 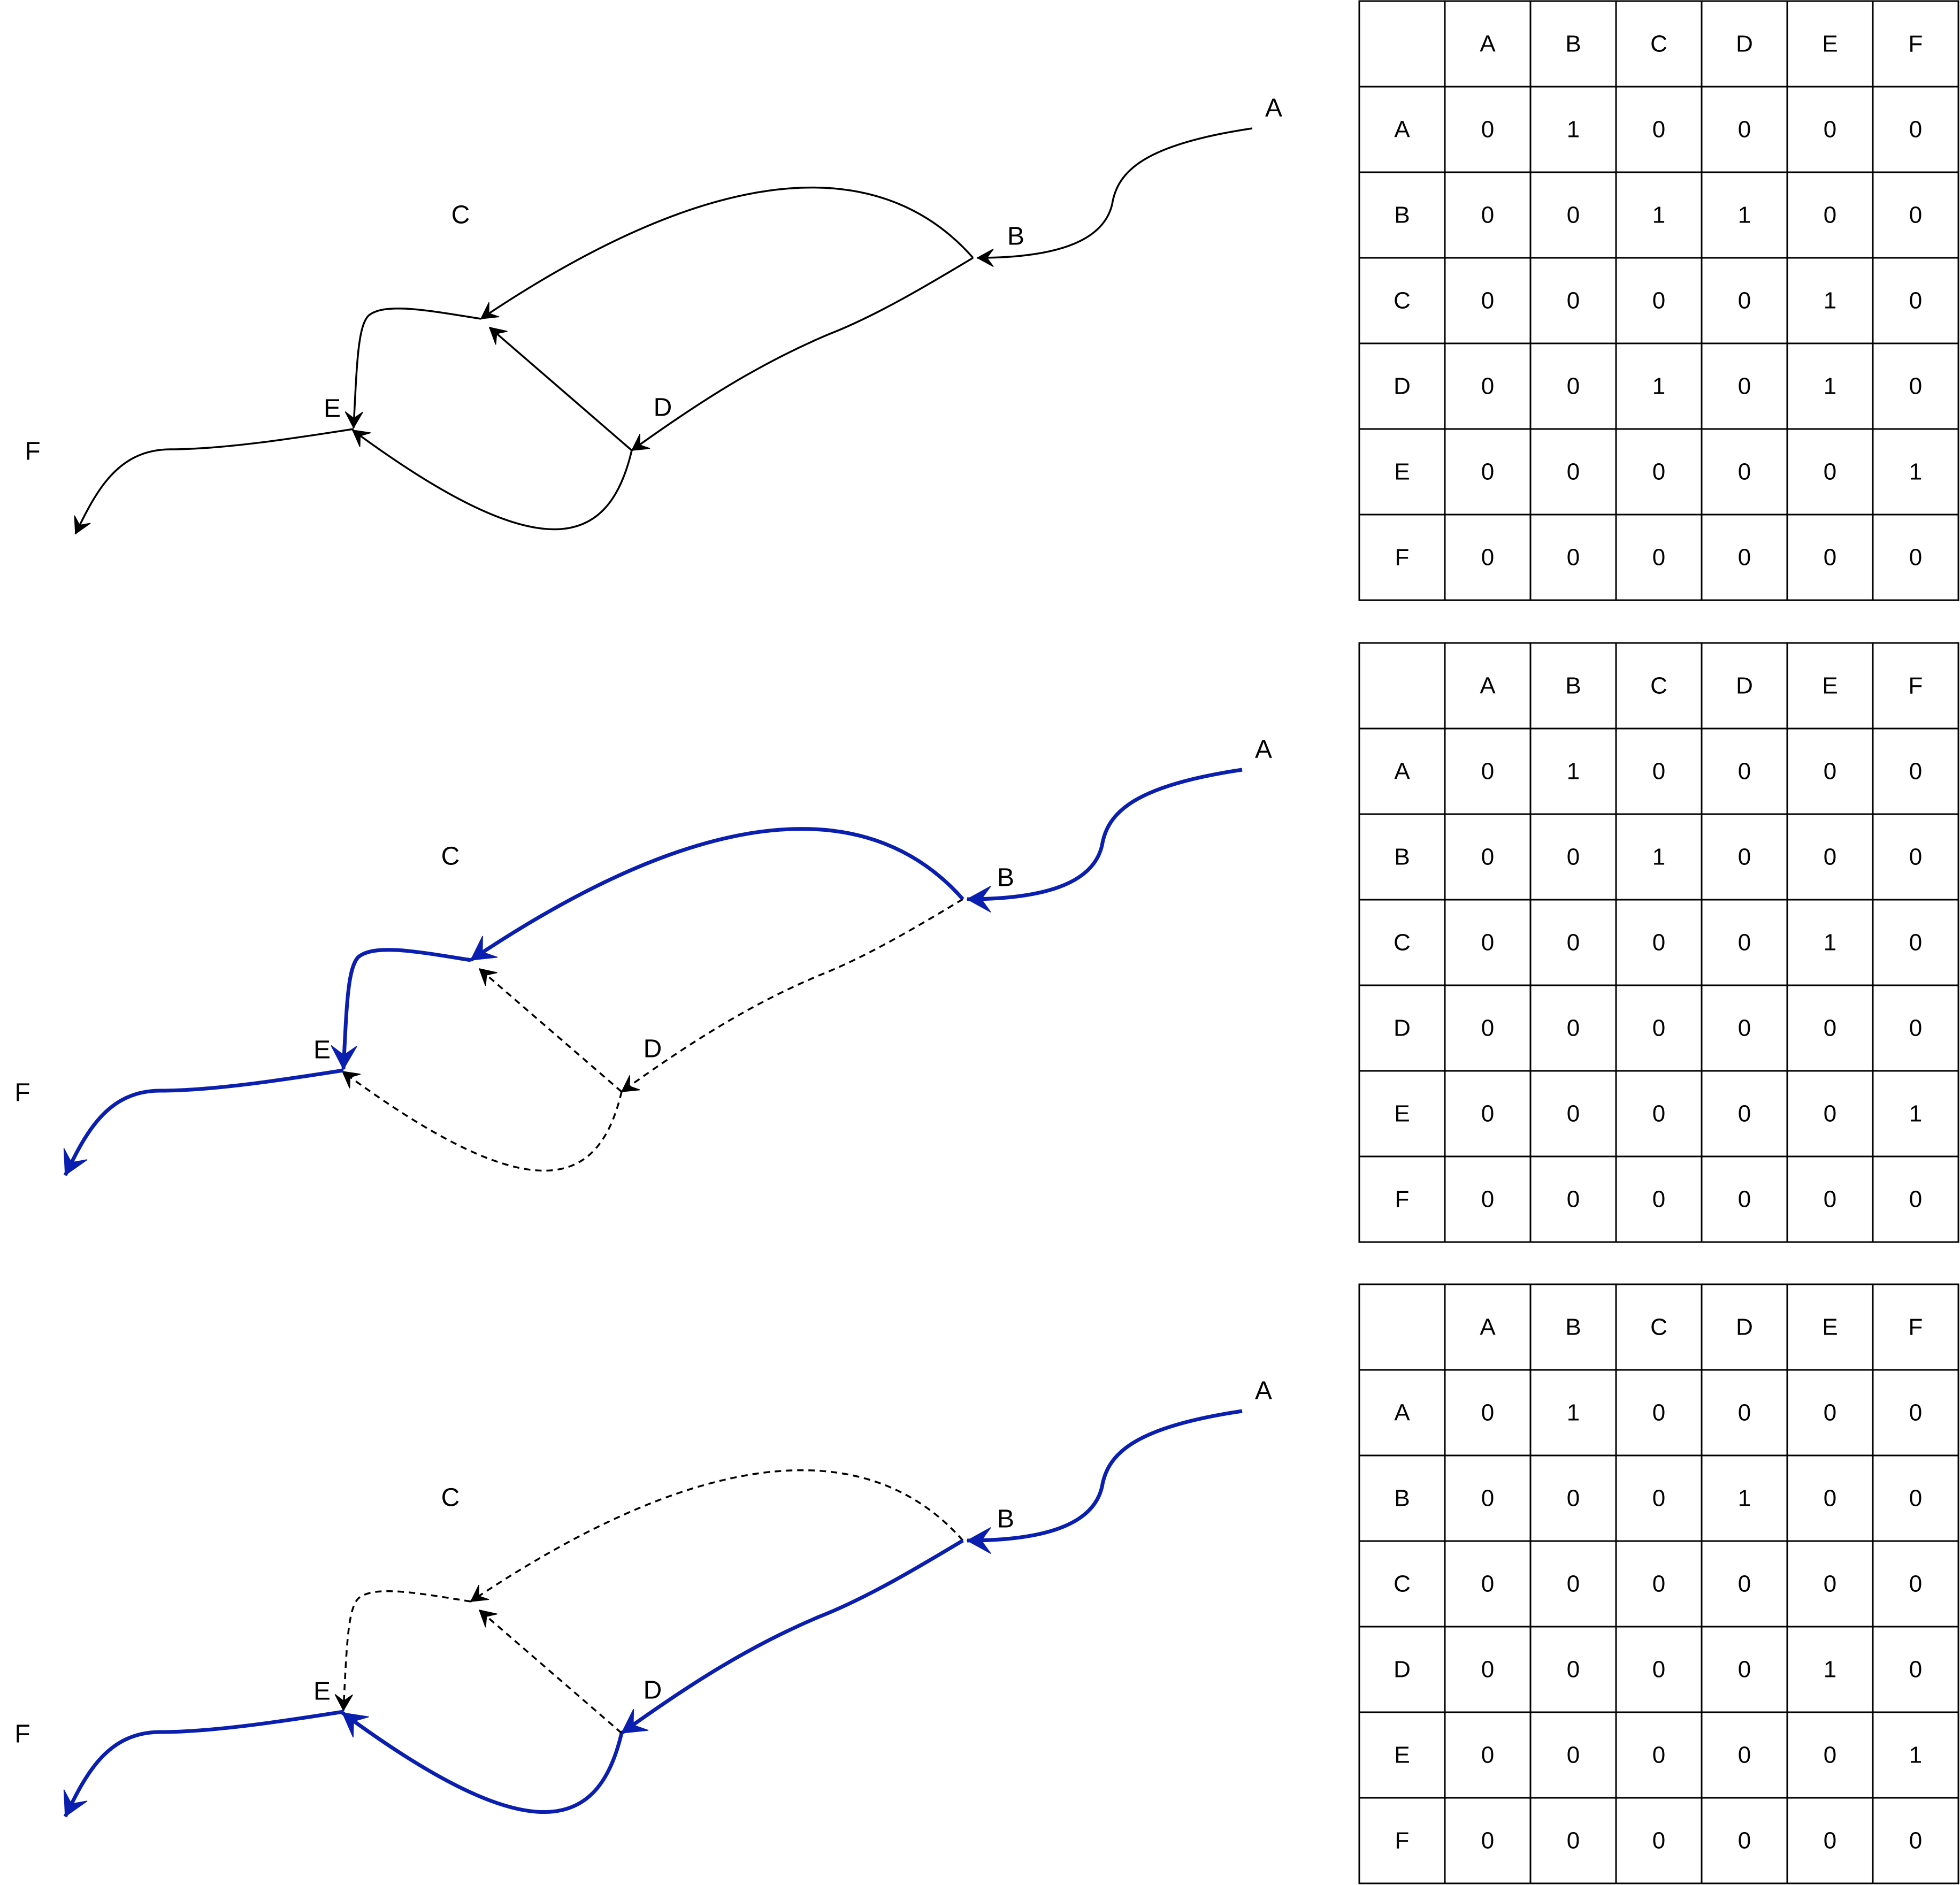 What do you see at coordinates (1402, 1114) in the screenshot?
I see `matrix-row-header: E` at bounding box center [1402, 1114].